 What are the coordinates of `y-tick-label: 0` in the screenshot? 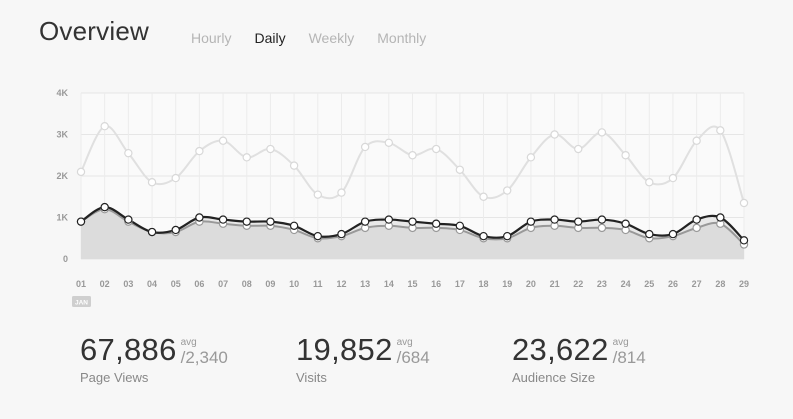 It's located at (65, 259).